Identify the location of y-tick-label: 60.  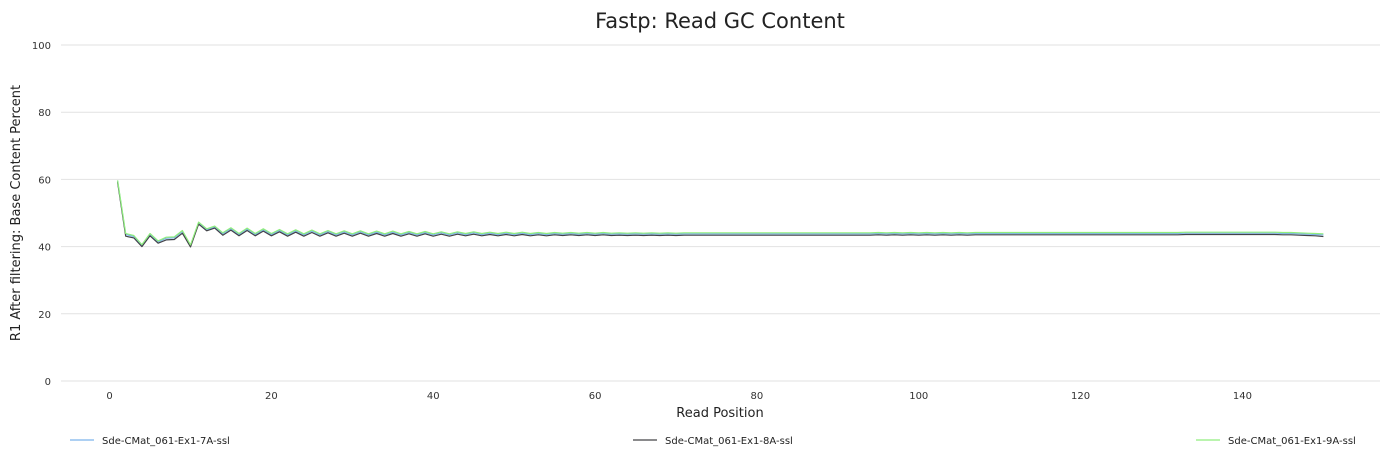
(44, 180).